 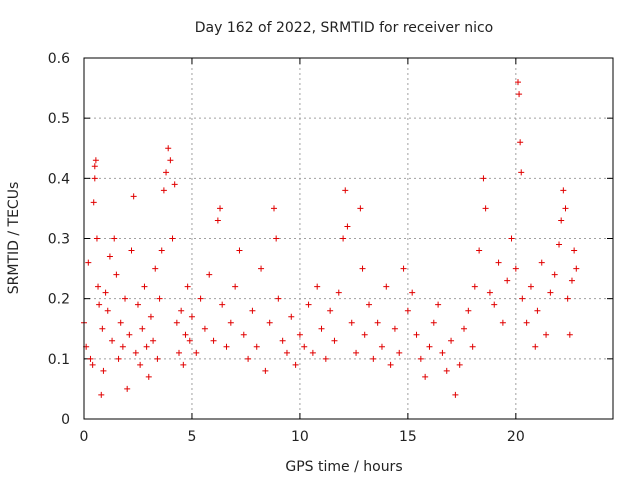 I want to click on x-tick-label: 10, so click(x=300, y=437).